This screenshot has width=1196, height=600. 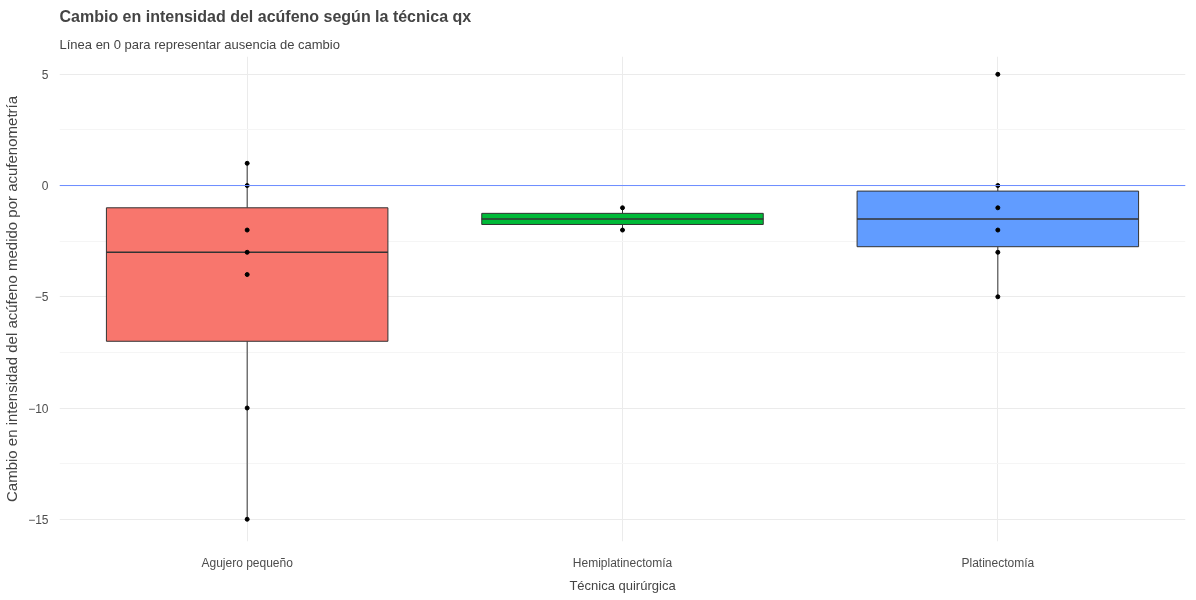 I want to click on chart-subtitle: Línea en 0 para representar ausencia de cambio, so click(x=199, y=44).